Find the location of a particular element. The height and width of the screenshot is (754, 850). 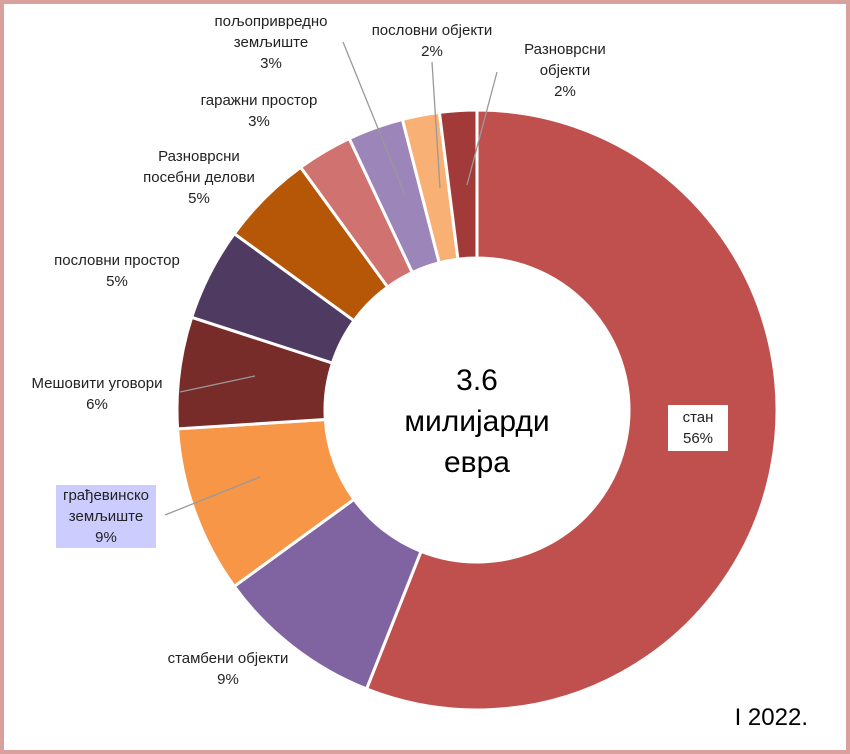

category-label: пословни простор is located at coordinates (117, 260).